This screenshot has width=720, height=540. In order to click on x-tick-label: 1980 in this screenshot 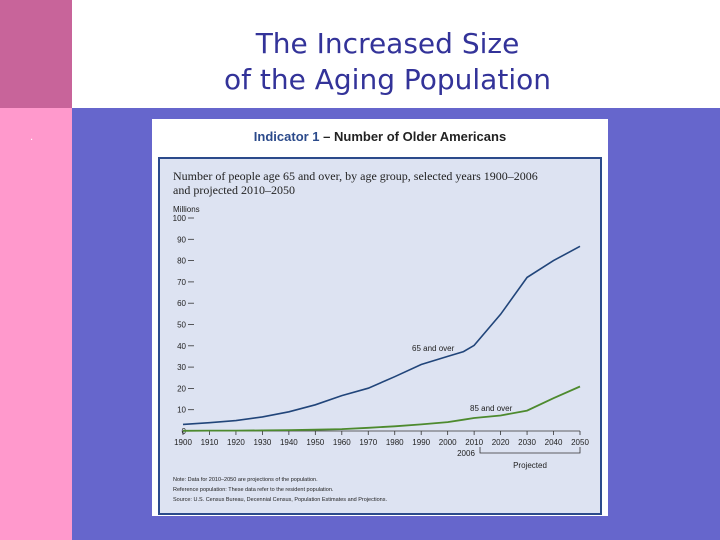, I will do `click(395, 442)`.